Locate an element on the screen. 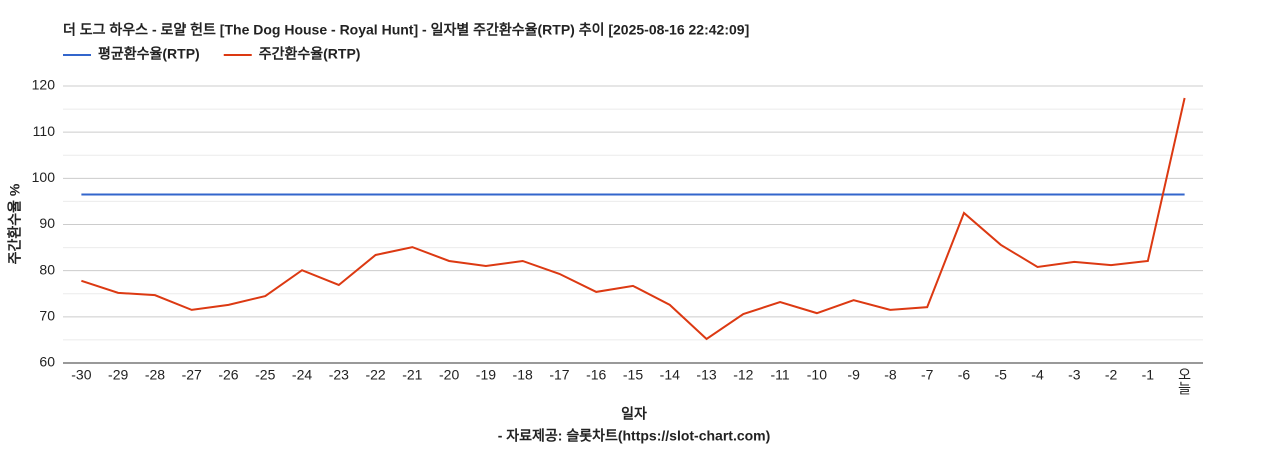 The image size is (1268, 455). x-tick-label: -8 is located at coordinates (890, 375).